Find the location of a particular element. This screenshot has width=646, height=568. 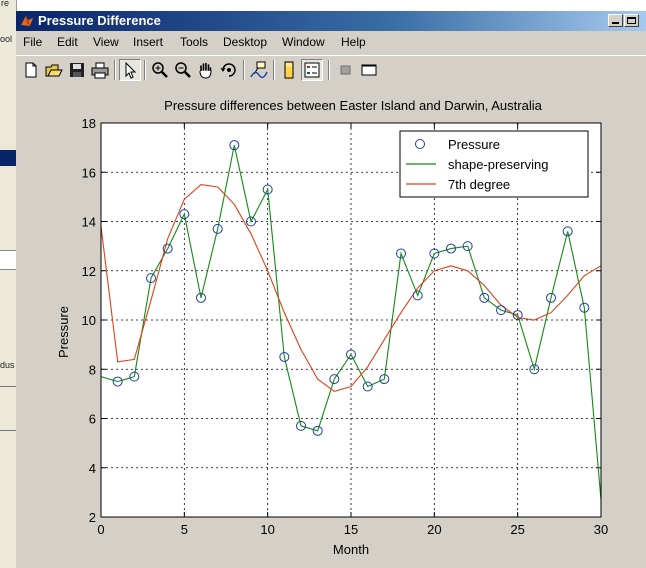

printer-icon is located at coordinates (100, 70).